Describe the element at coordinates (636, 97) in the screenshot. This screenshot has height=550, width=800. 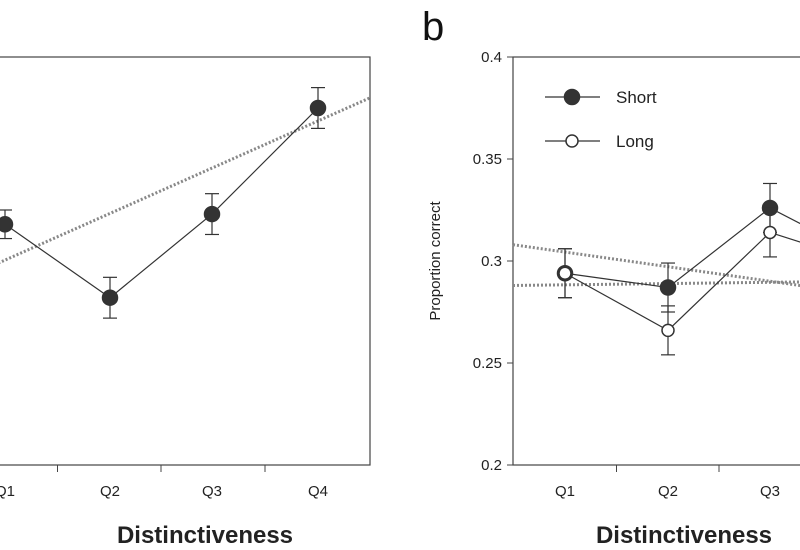
I see `legend-entry: Short` at that location.